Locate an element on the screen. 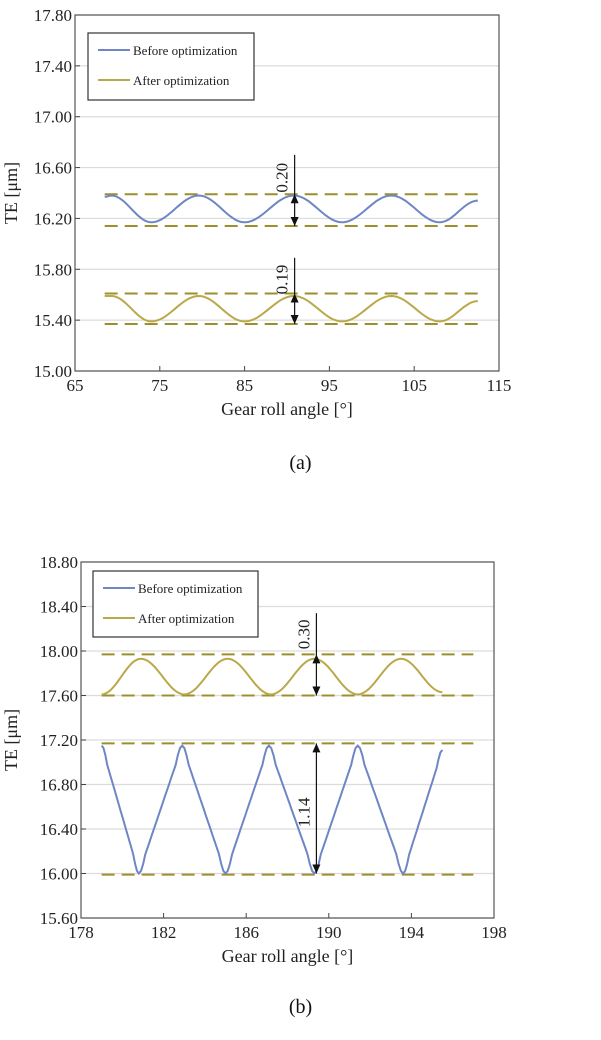 This screenshot has height=1040, width=601. x-tick-label: 75 is located at coordinates (159, 385).